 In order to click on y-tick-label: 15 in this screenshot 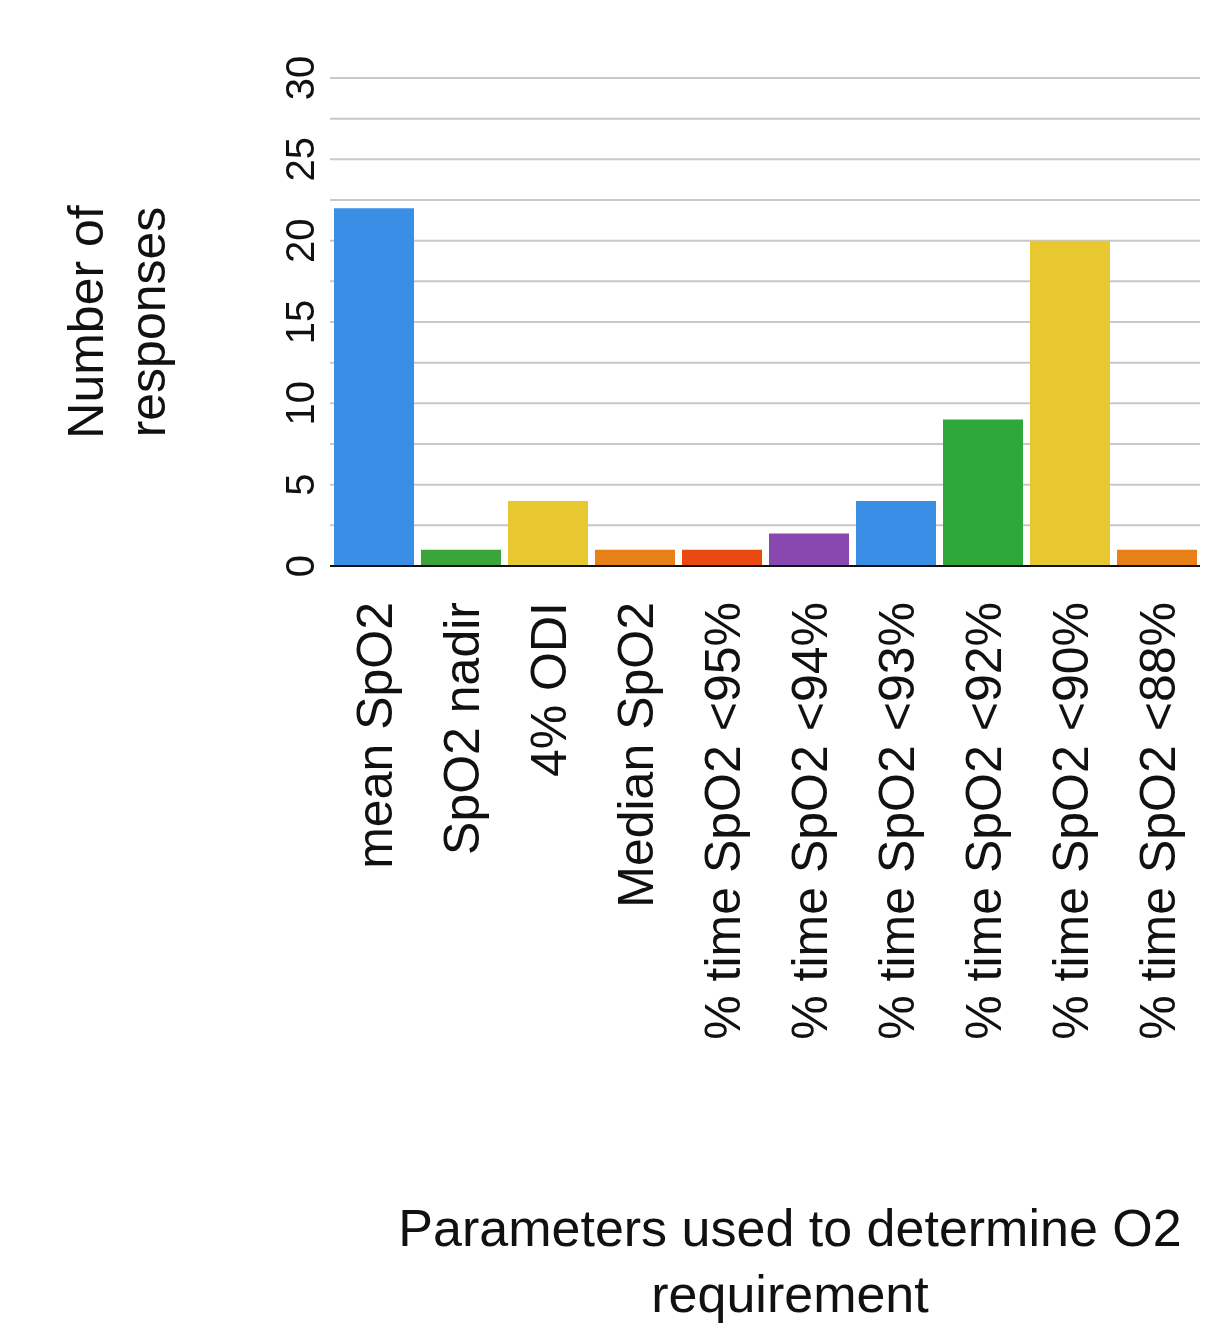, I will do `click(300, 322)`.